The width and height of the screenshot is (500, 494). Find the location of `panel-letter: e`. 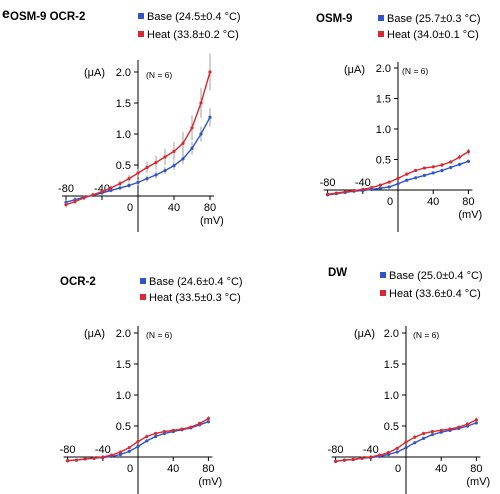

panel-letter: e is located at coordinates (6, 13).